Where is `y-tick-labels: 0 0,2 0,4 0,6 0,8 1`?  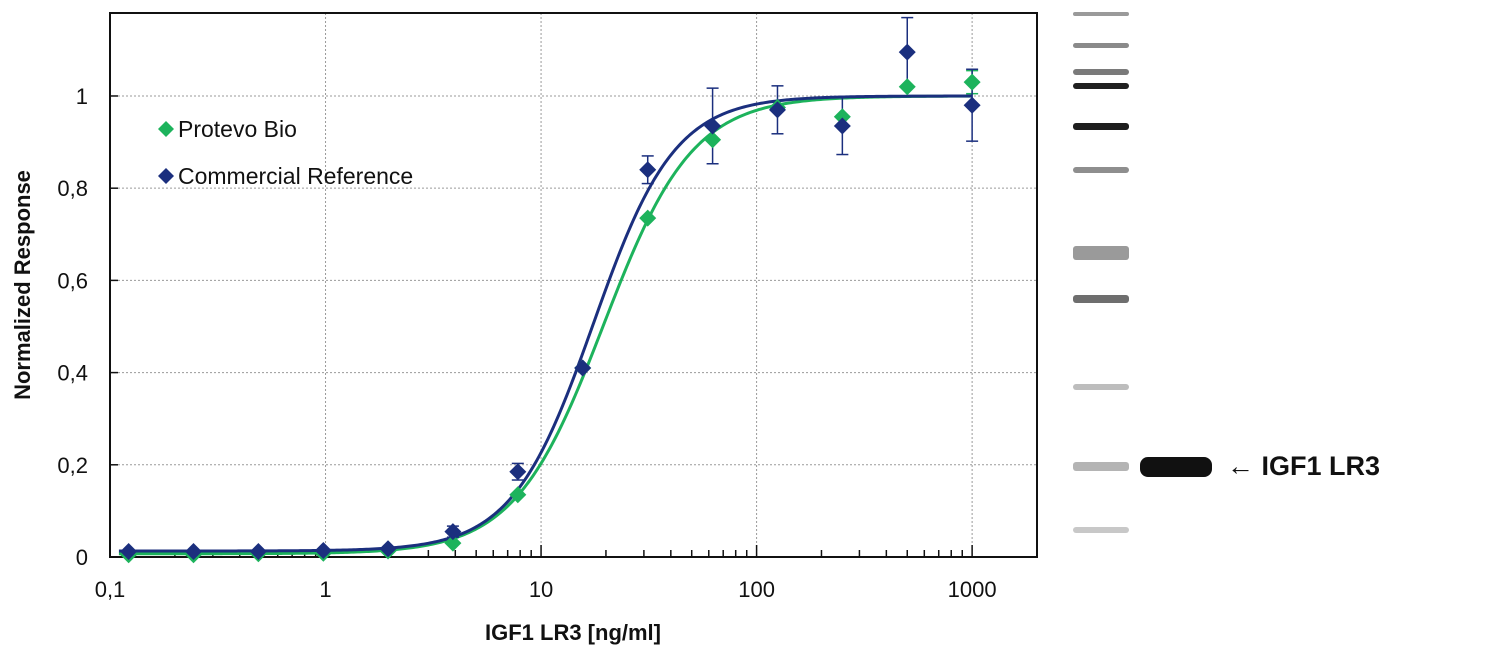
y-tick-labels: 0 0,2 0,4 0,6 0,8 1 is located at coordinates (72, 327).